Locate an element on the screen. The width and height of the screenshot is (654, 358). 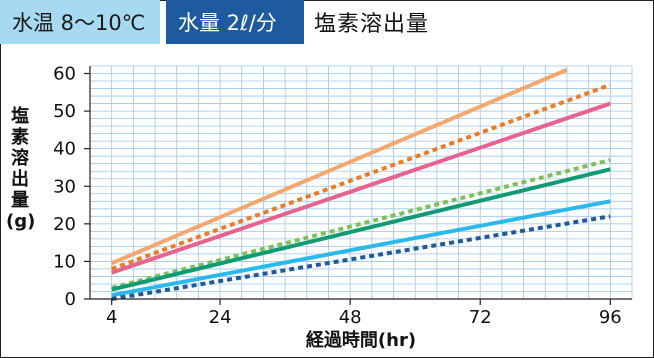
water-temp-badge: 水温 8〜10℃ is located at coordinates (80, 22).